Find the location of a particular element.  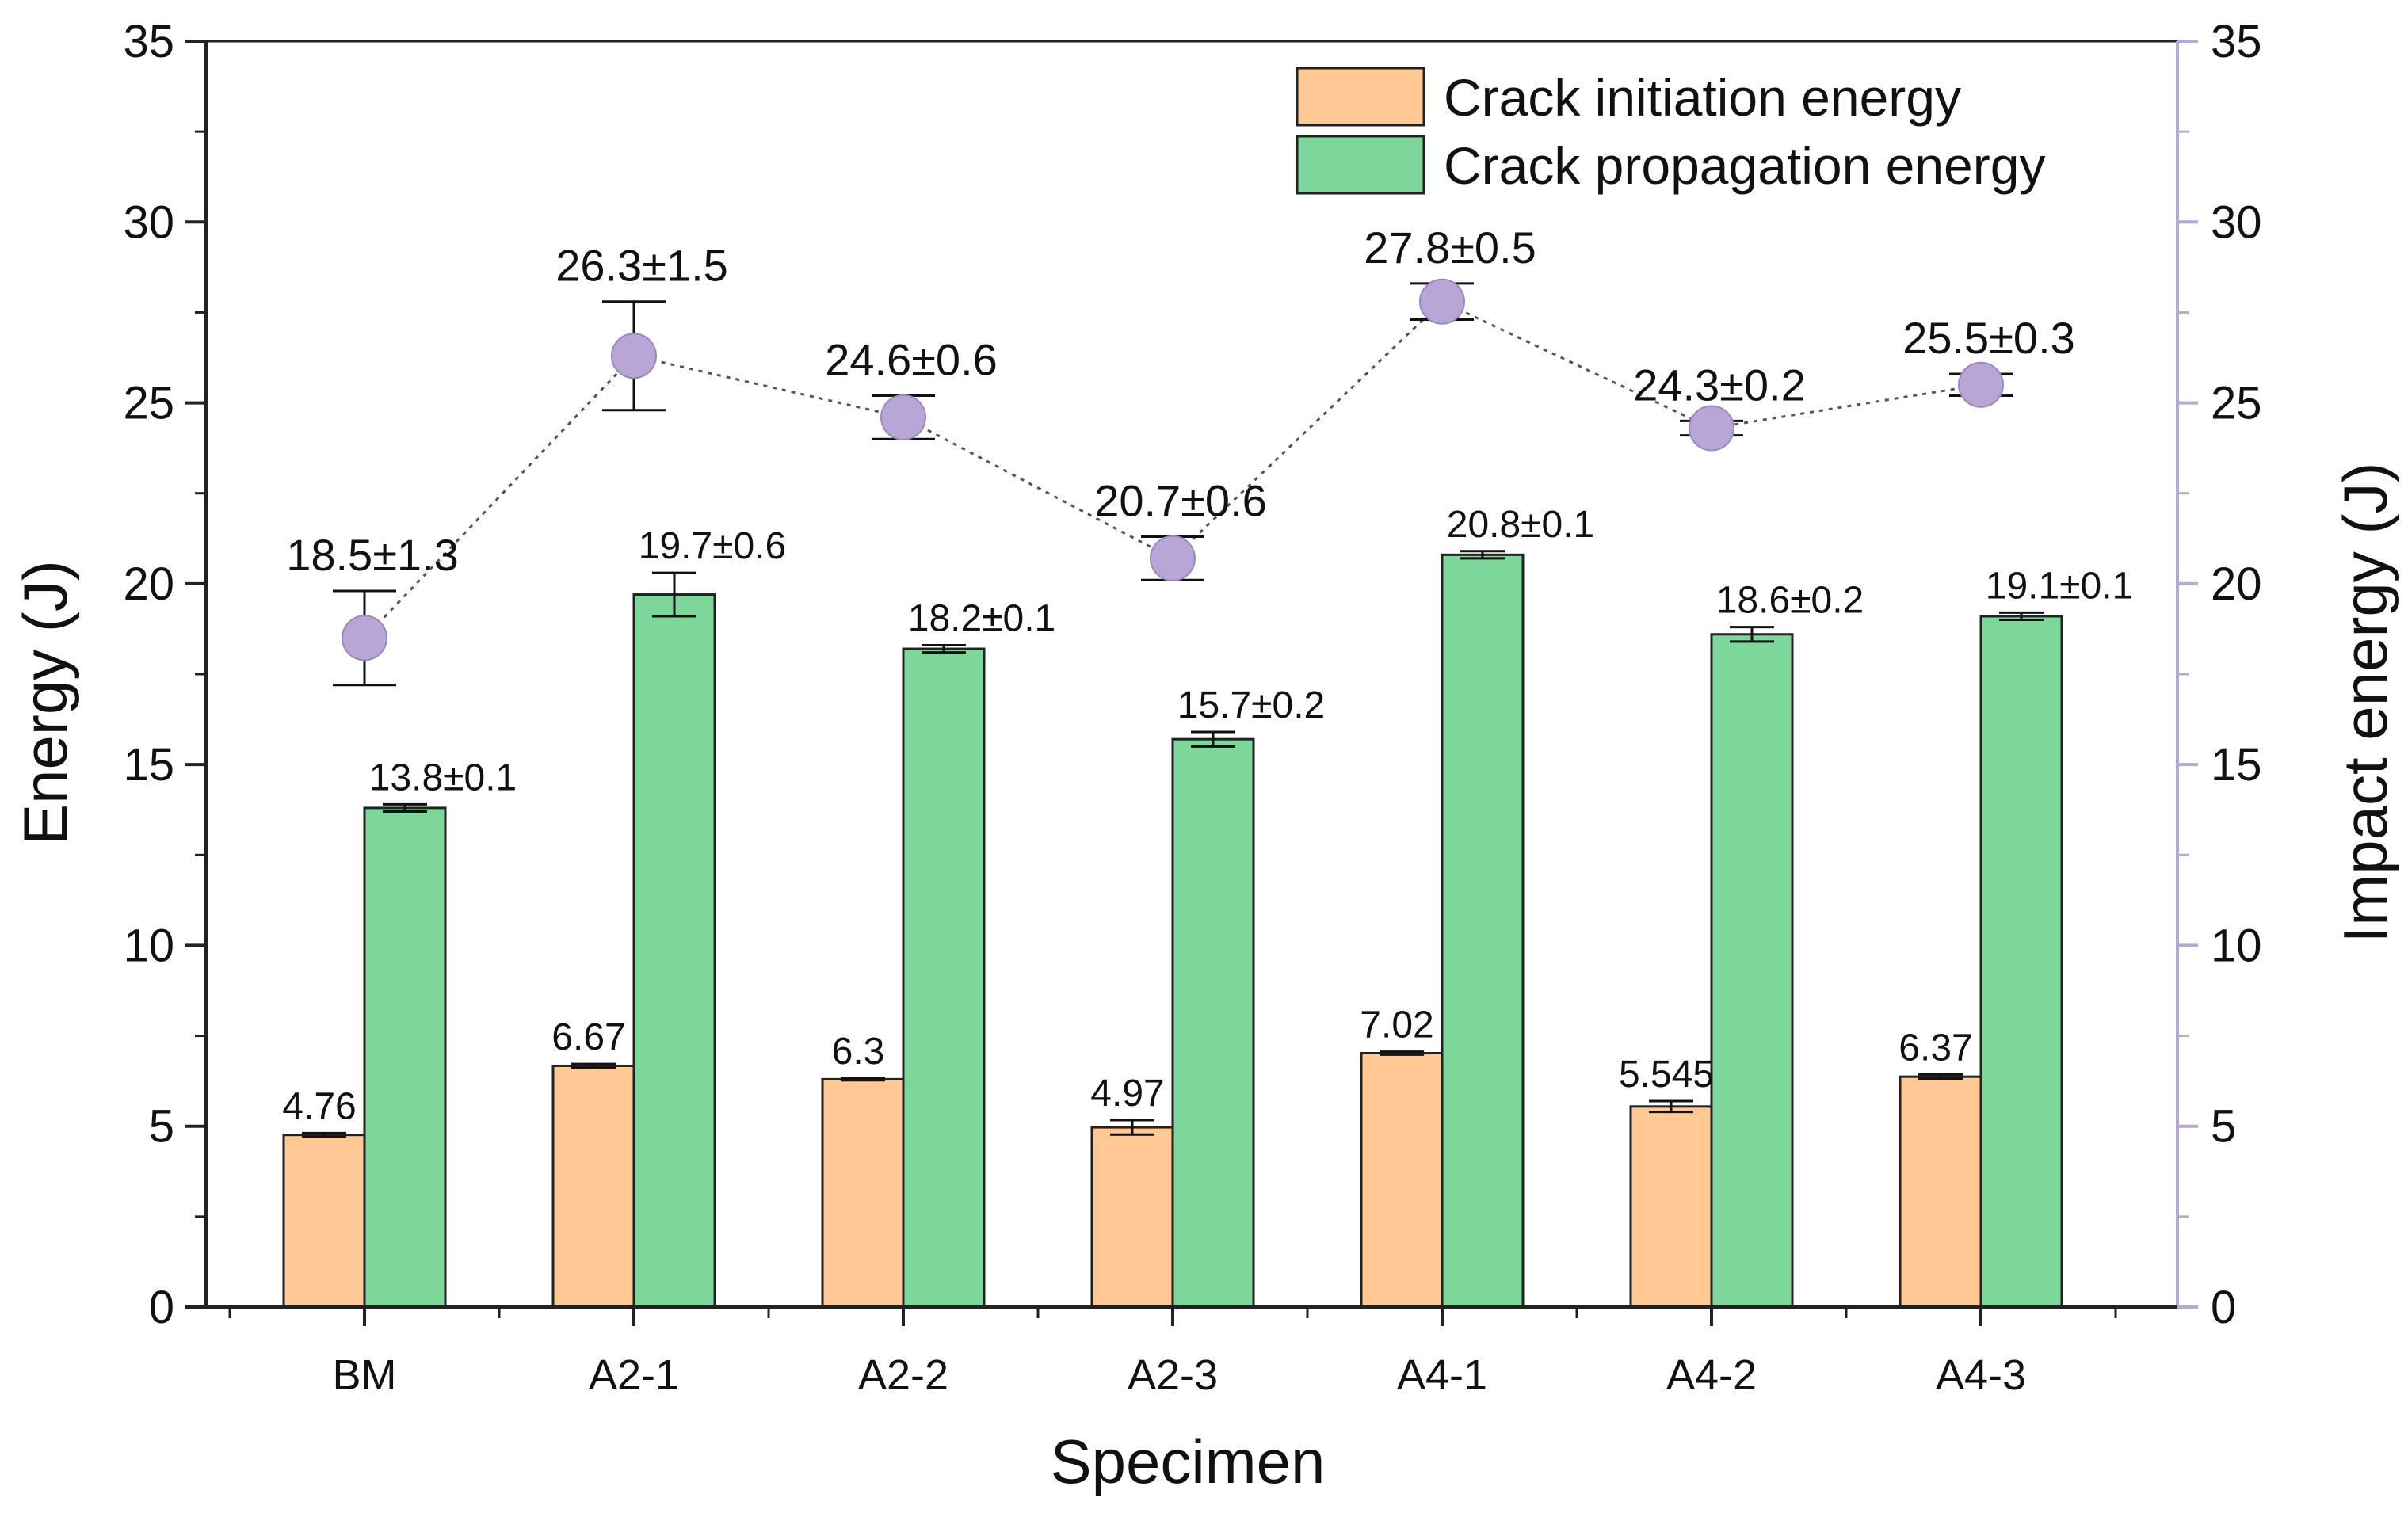

y-tick-label-35: 35 is located at coordinates (148, 41).